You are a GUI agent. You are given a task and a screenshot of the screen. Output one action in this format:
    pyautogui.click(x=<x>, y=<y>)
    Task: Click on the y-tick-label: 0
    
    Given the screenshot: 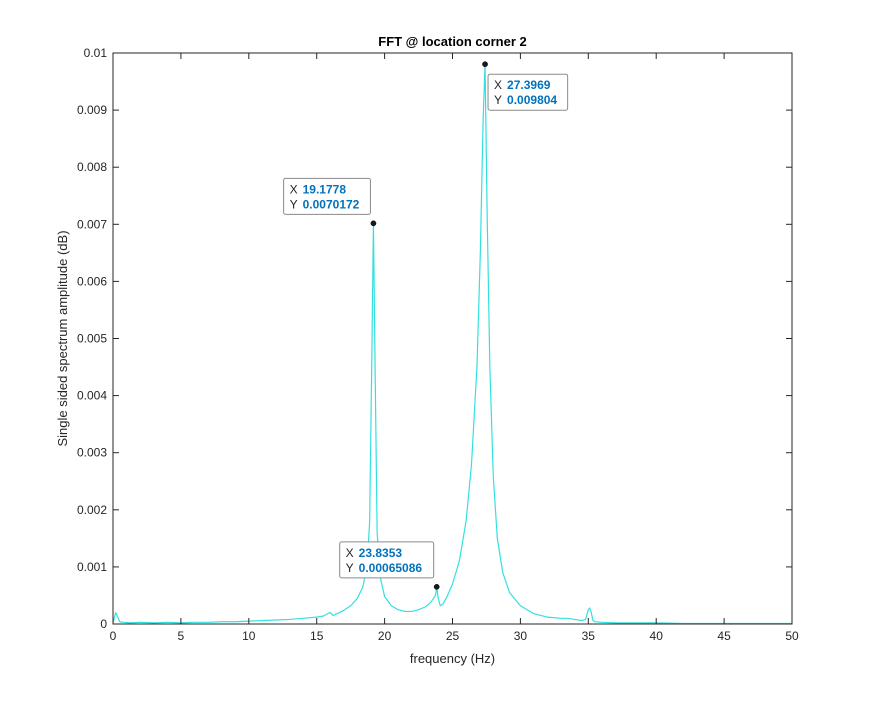 What is the action you would take?
    pyautogui.click(x=103, y=624)
    